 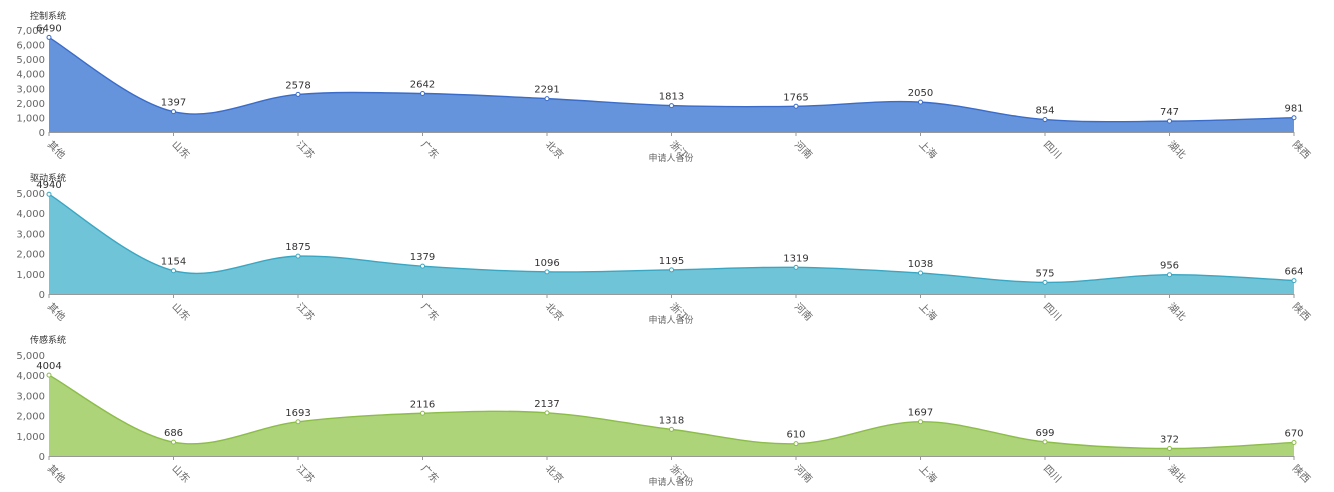 I want to click on data-label: 4940, so click(x=48, y=185).